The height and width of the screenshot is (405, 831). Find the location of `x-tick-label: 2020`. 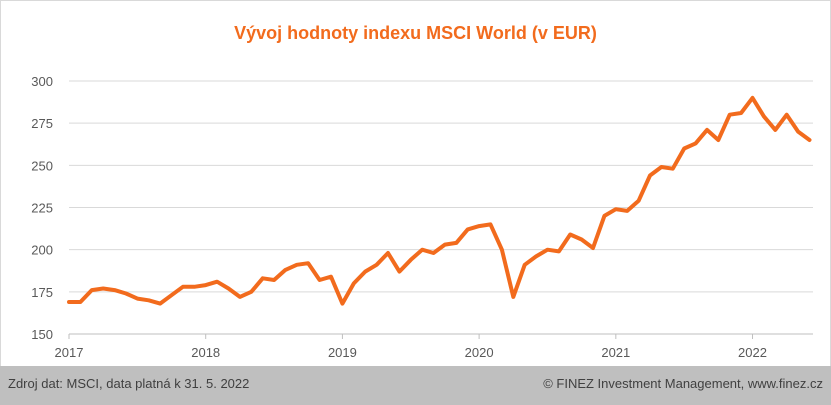

x-tick-label: 2020 is located at coordinates (479, 352).